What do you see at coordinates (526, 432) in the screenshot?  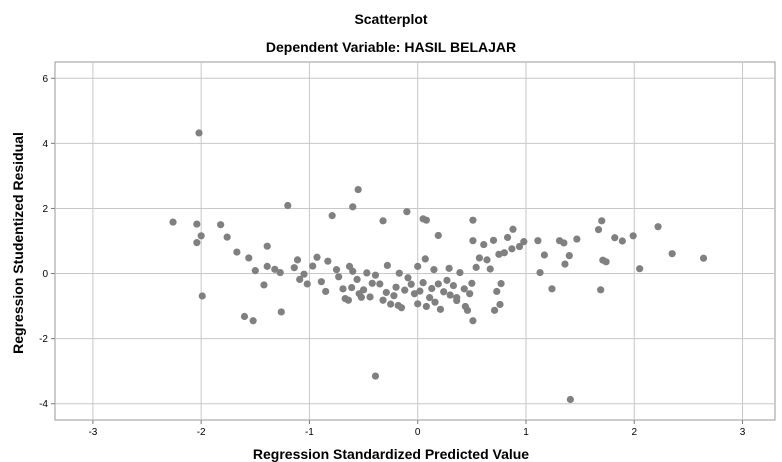 I see `x-tick-label: 1` at bounding box center [526, 432].